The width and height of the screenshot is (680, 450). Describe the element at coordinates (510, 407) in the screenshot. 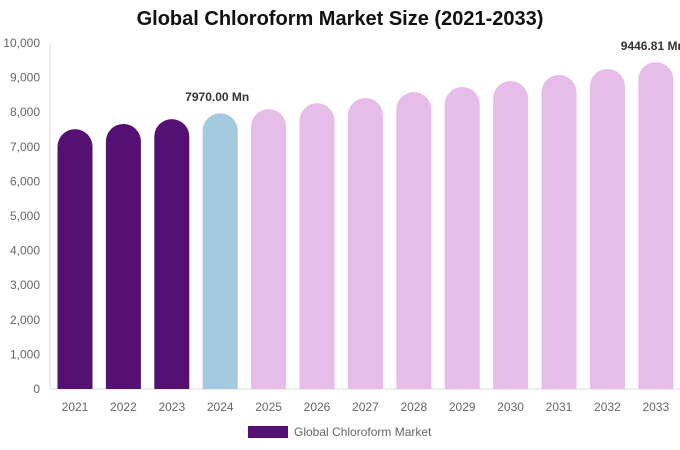

I see `x-tick-label: 2030` at that location.